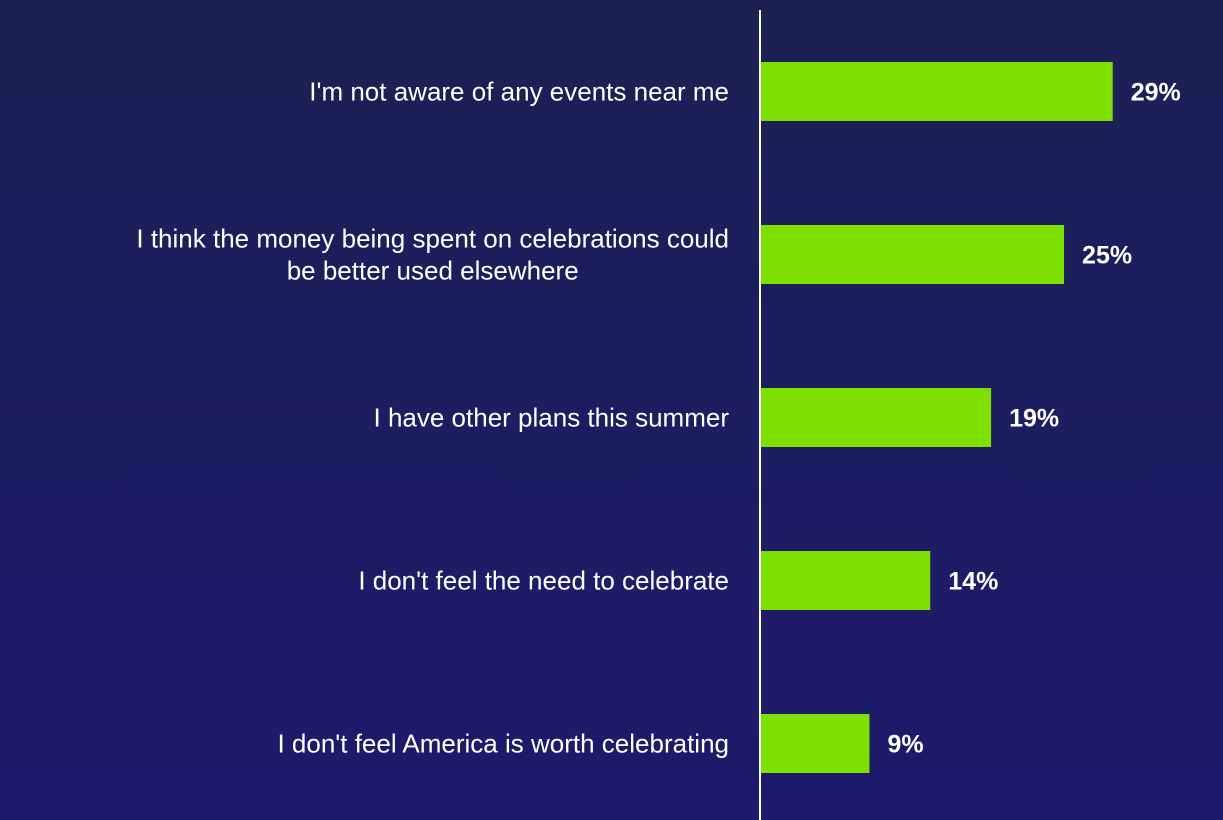  I want to click on value-label-1: 29%, so click(1156, 93).